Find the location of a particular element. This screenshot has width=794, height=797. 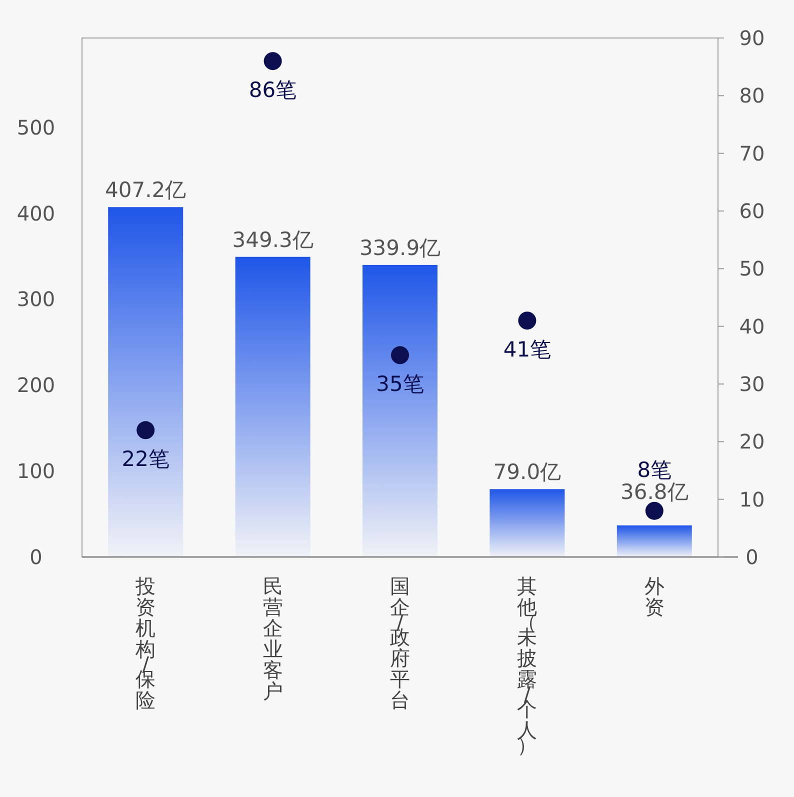

data-label: 349.3亿 is located at coordinates (273, 240).